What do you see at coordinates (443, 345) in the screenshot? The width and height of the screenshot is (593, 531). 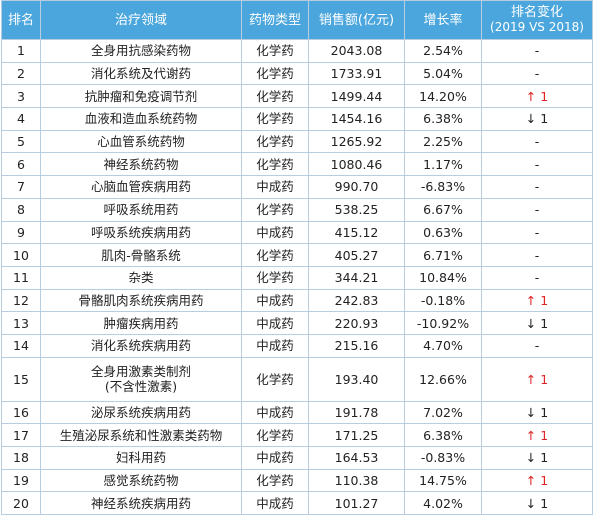 I see `growth-cell: 4.70%` at bounding box center [443, 345].